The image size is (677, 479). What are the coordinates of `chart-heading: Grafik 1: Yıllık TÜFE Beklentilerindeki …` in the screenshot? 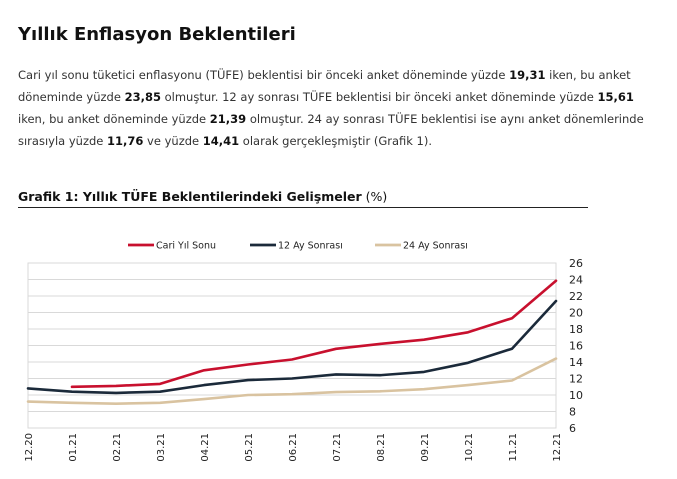 It's located at (303, 198).